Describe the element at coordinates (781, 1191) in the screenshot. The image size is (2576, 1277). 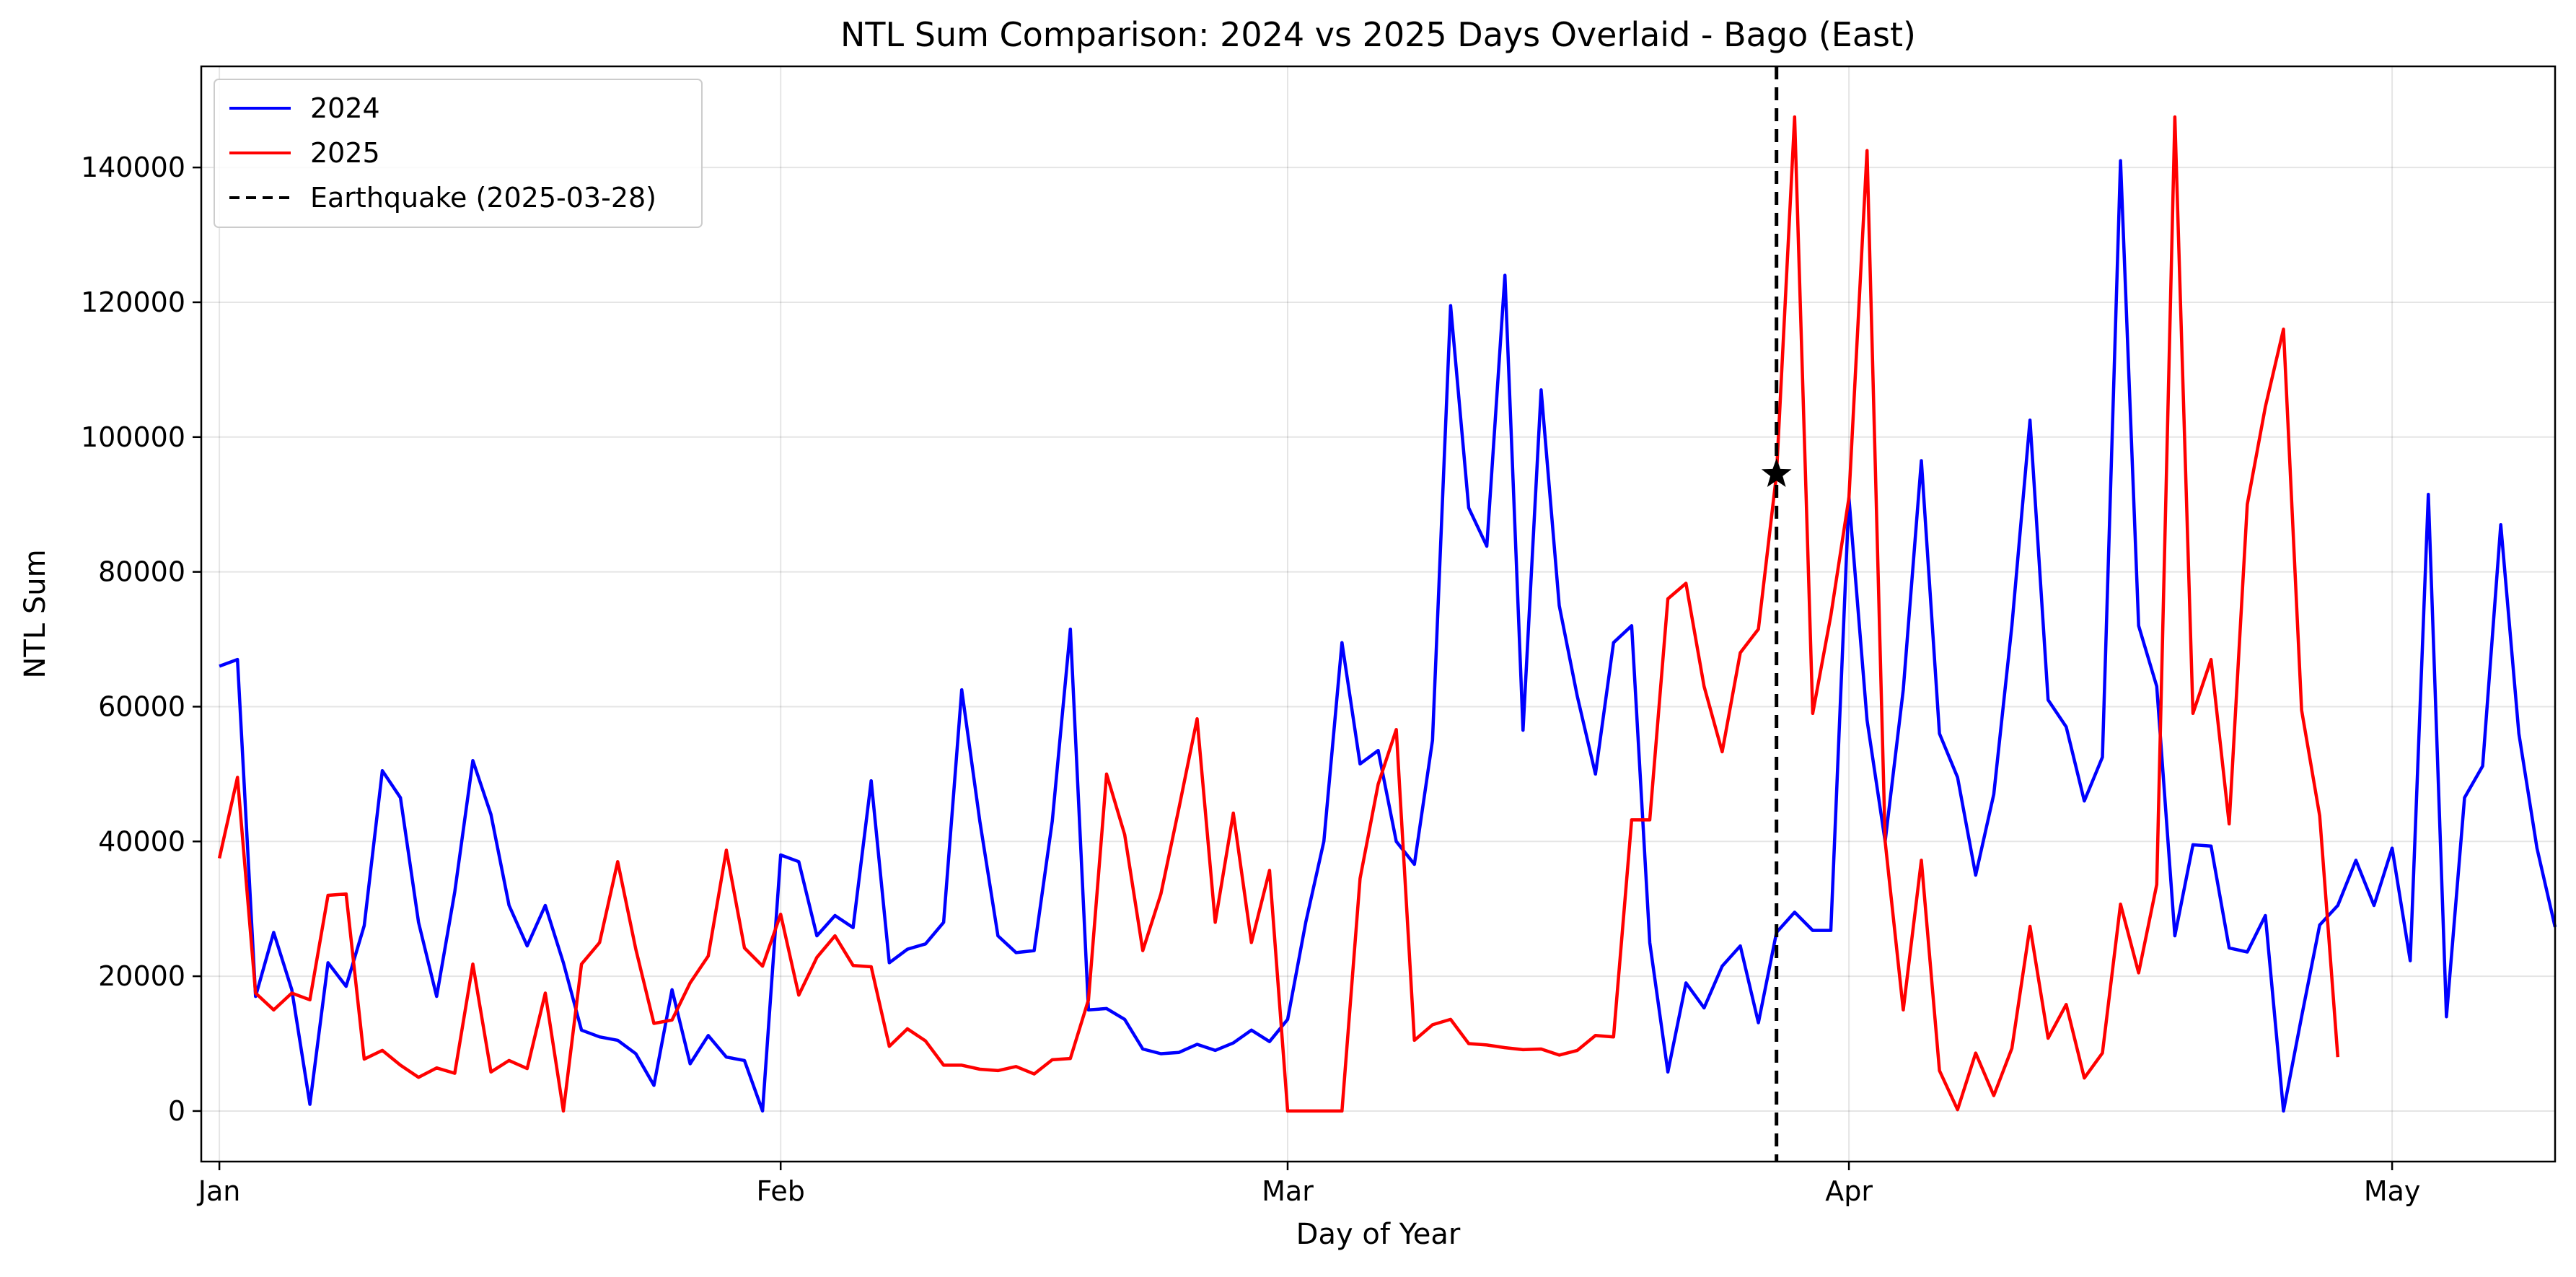
I see `x-tick-label: Feb` at that location.